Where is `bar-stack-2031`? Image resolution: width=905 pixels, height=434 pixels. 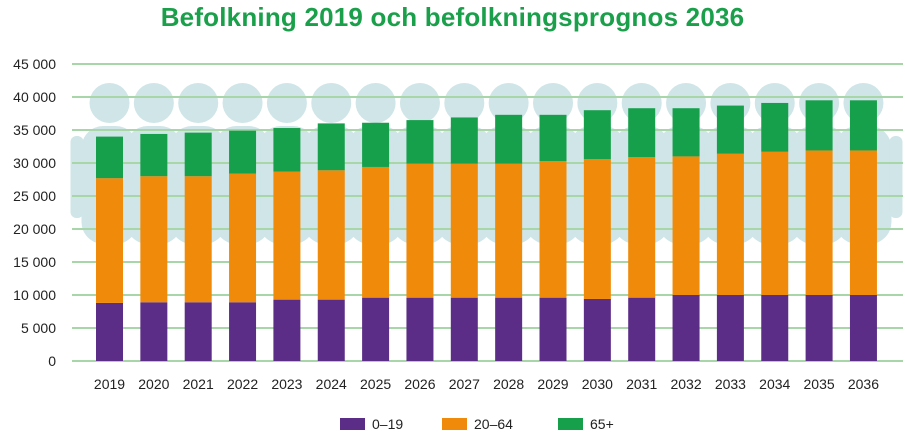
bar-stack-2031 is located at coordinates (642, 234).